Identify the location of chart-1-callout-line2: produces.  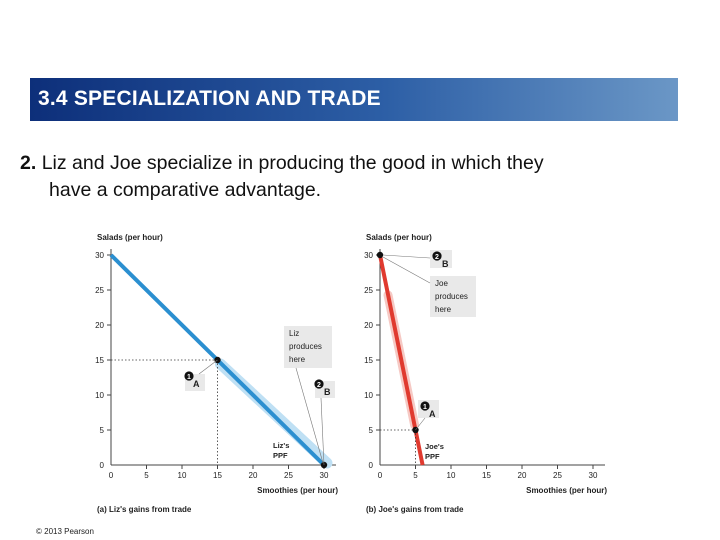
(305, 346).